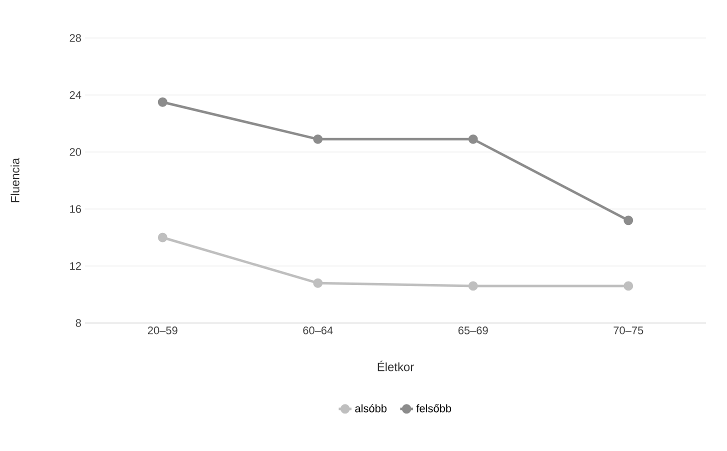  Describe the element at coordinates (15, 180) in the screenshot. I see `y-axis-title: Fluencia` at that location.